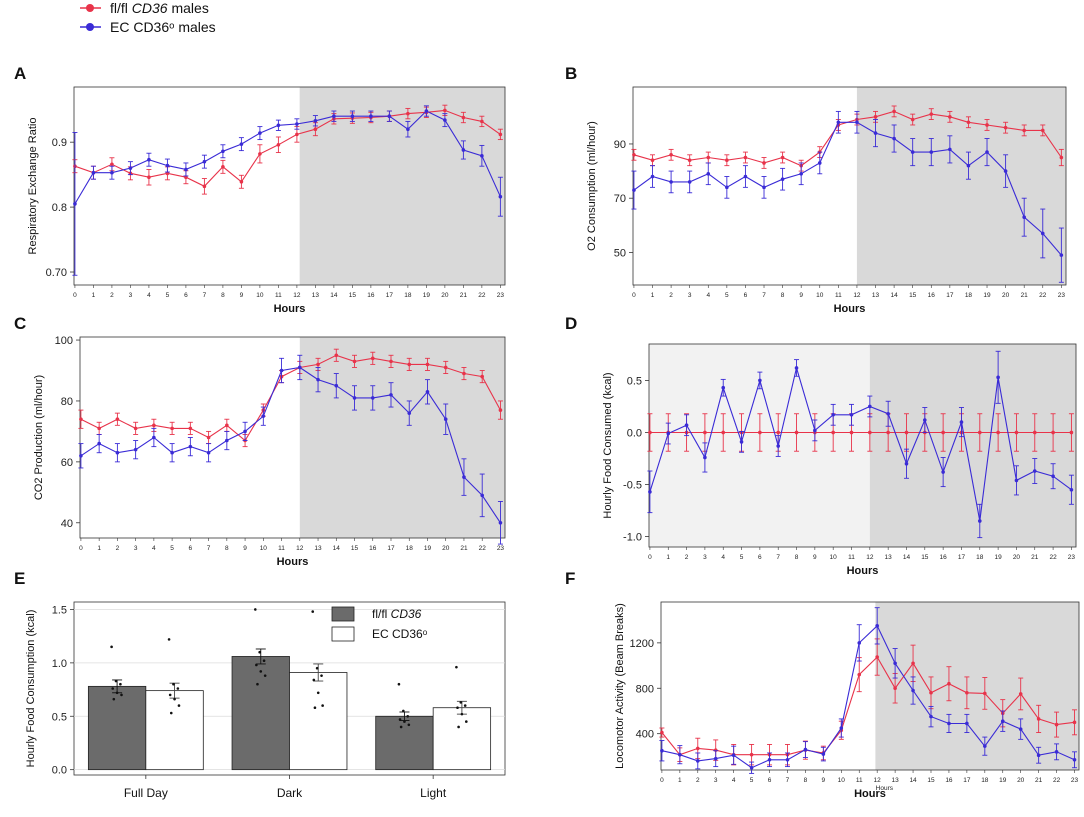 This screenshot has height=817, width=1084. I want to click on panel-letter-d: D, so click(571, 323).